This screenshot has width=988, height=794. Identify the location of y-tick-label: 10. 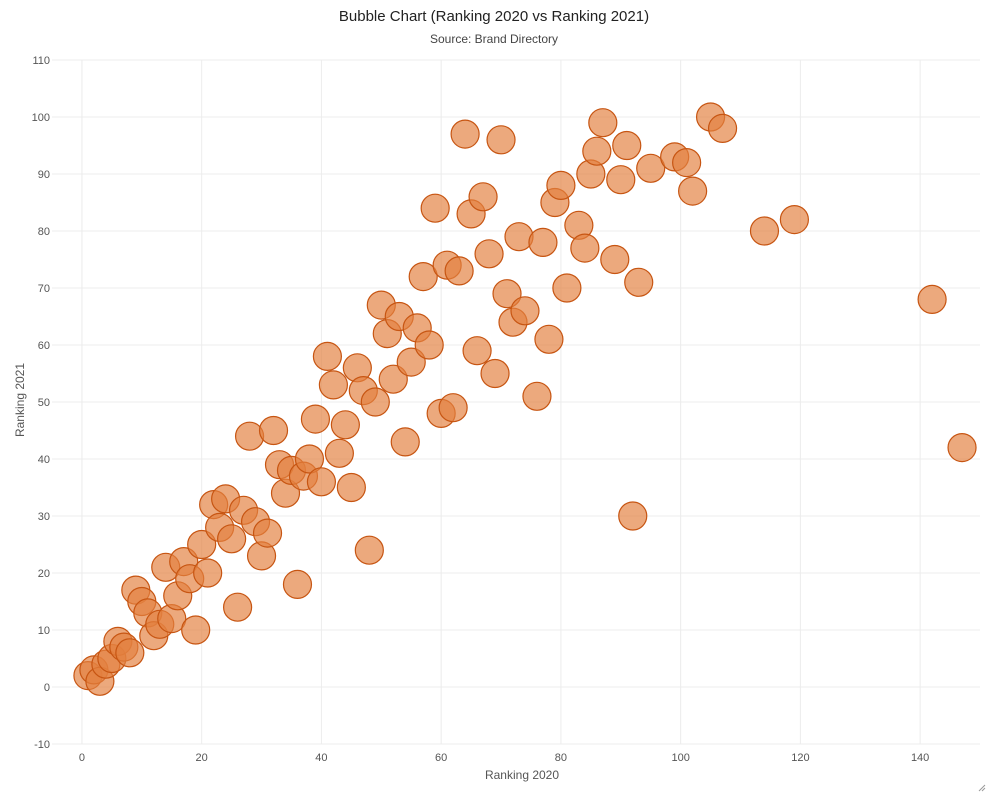
(44, 631).